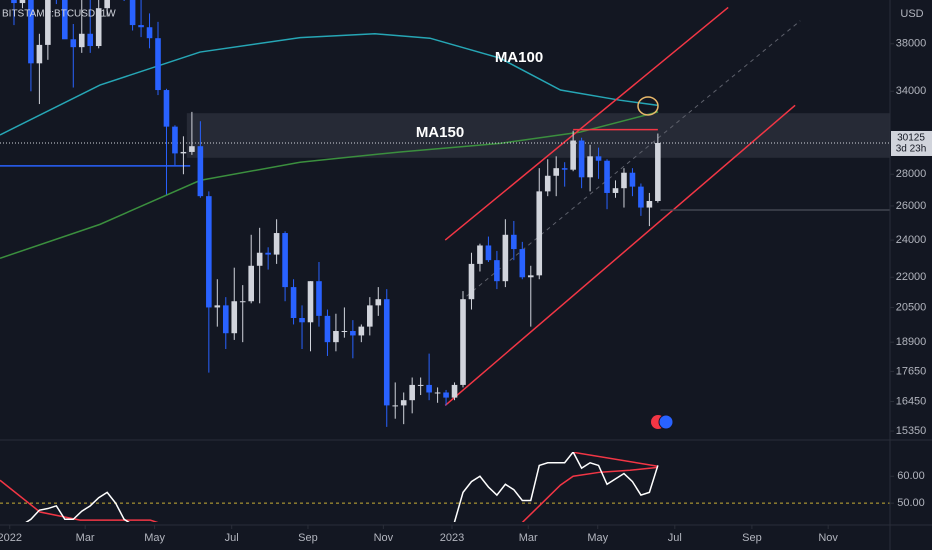 Image resolution: width=932 pixels, height=550 pixels. What do you see at coordinates (911, 307) in the screenshot?
I see `y-tick-label: 20500` at bounding box center [911, 307].